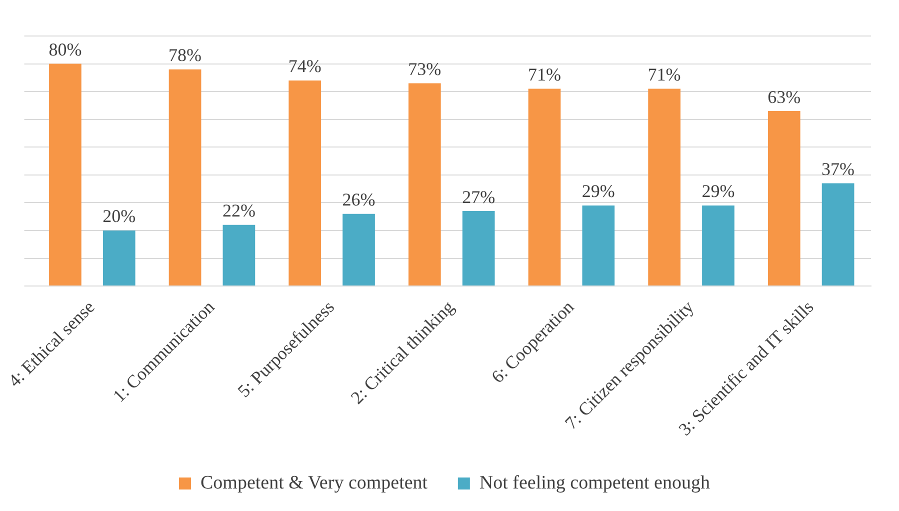  Describe the element at coordinates (479, 196) in the screenshot. I see `data-label: 27%` at that location.